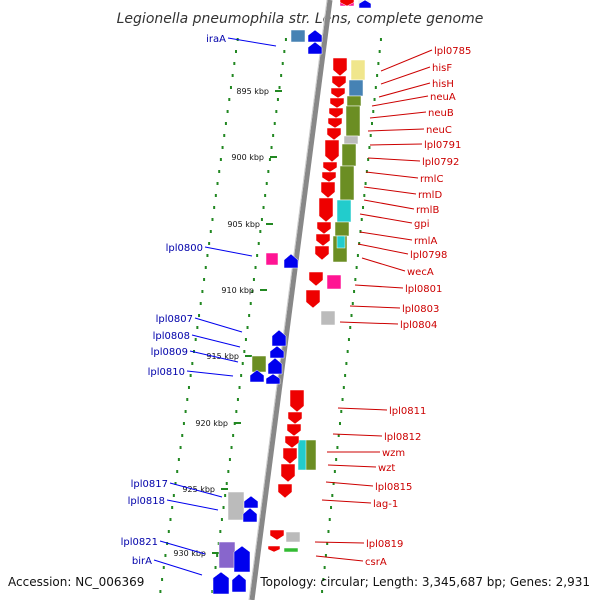 This screenshot has height=600, width=600. What do you see at coordinates (149, 484) in the screenshot?
I see `gene-label-lpl0817: lpl0817` at bounding box center [149, 484].